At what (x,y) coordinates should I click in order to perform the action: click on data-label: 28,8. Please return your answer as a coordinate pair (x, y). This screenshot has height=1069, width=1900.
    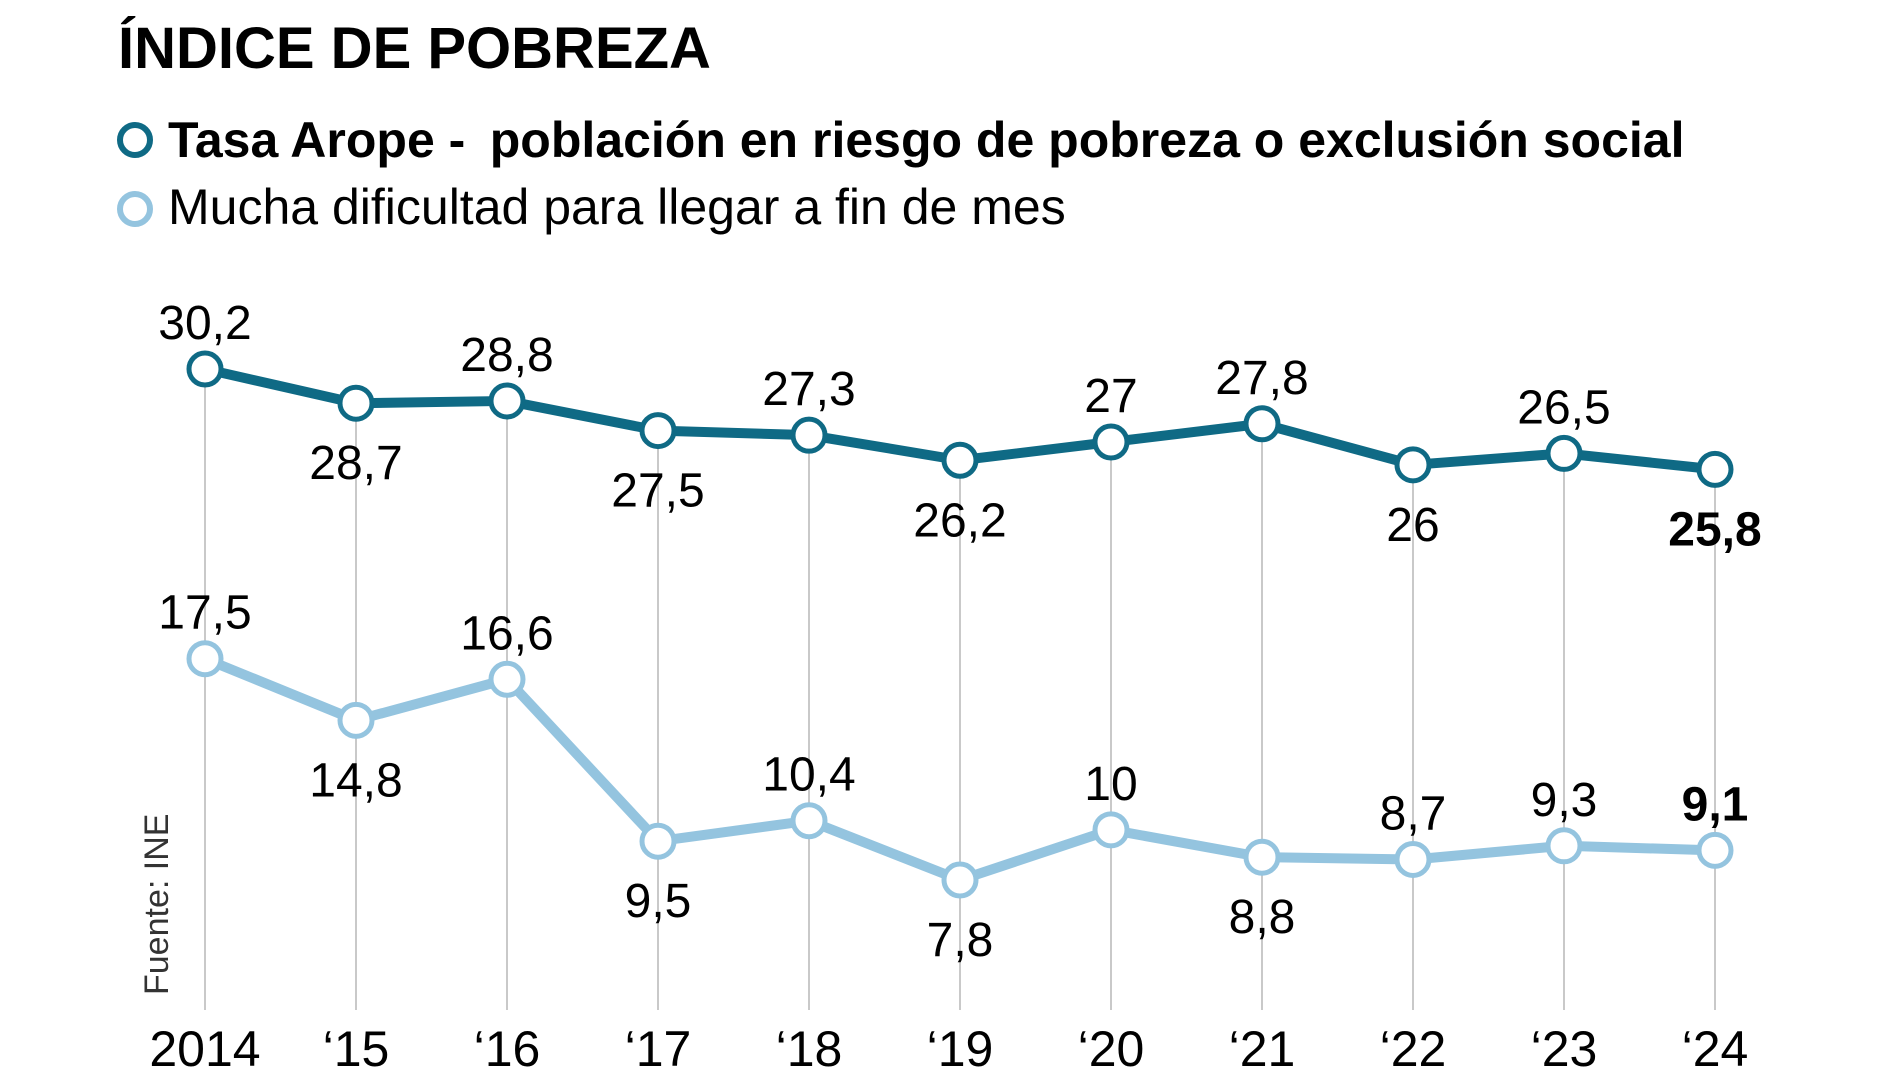
    Looking at the image, I should click on (506, 355).